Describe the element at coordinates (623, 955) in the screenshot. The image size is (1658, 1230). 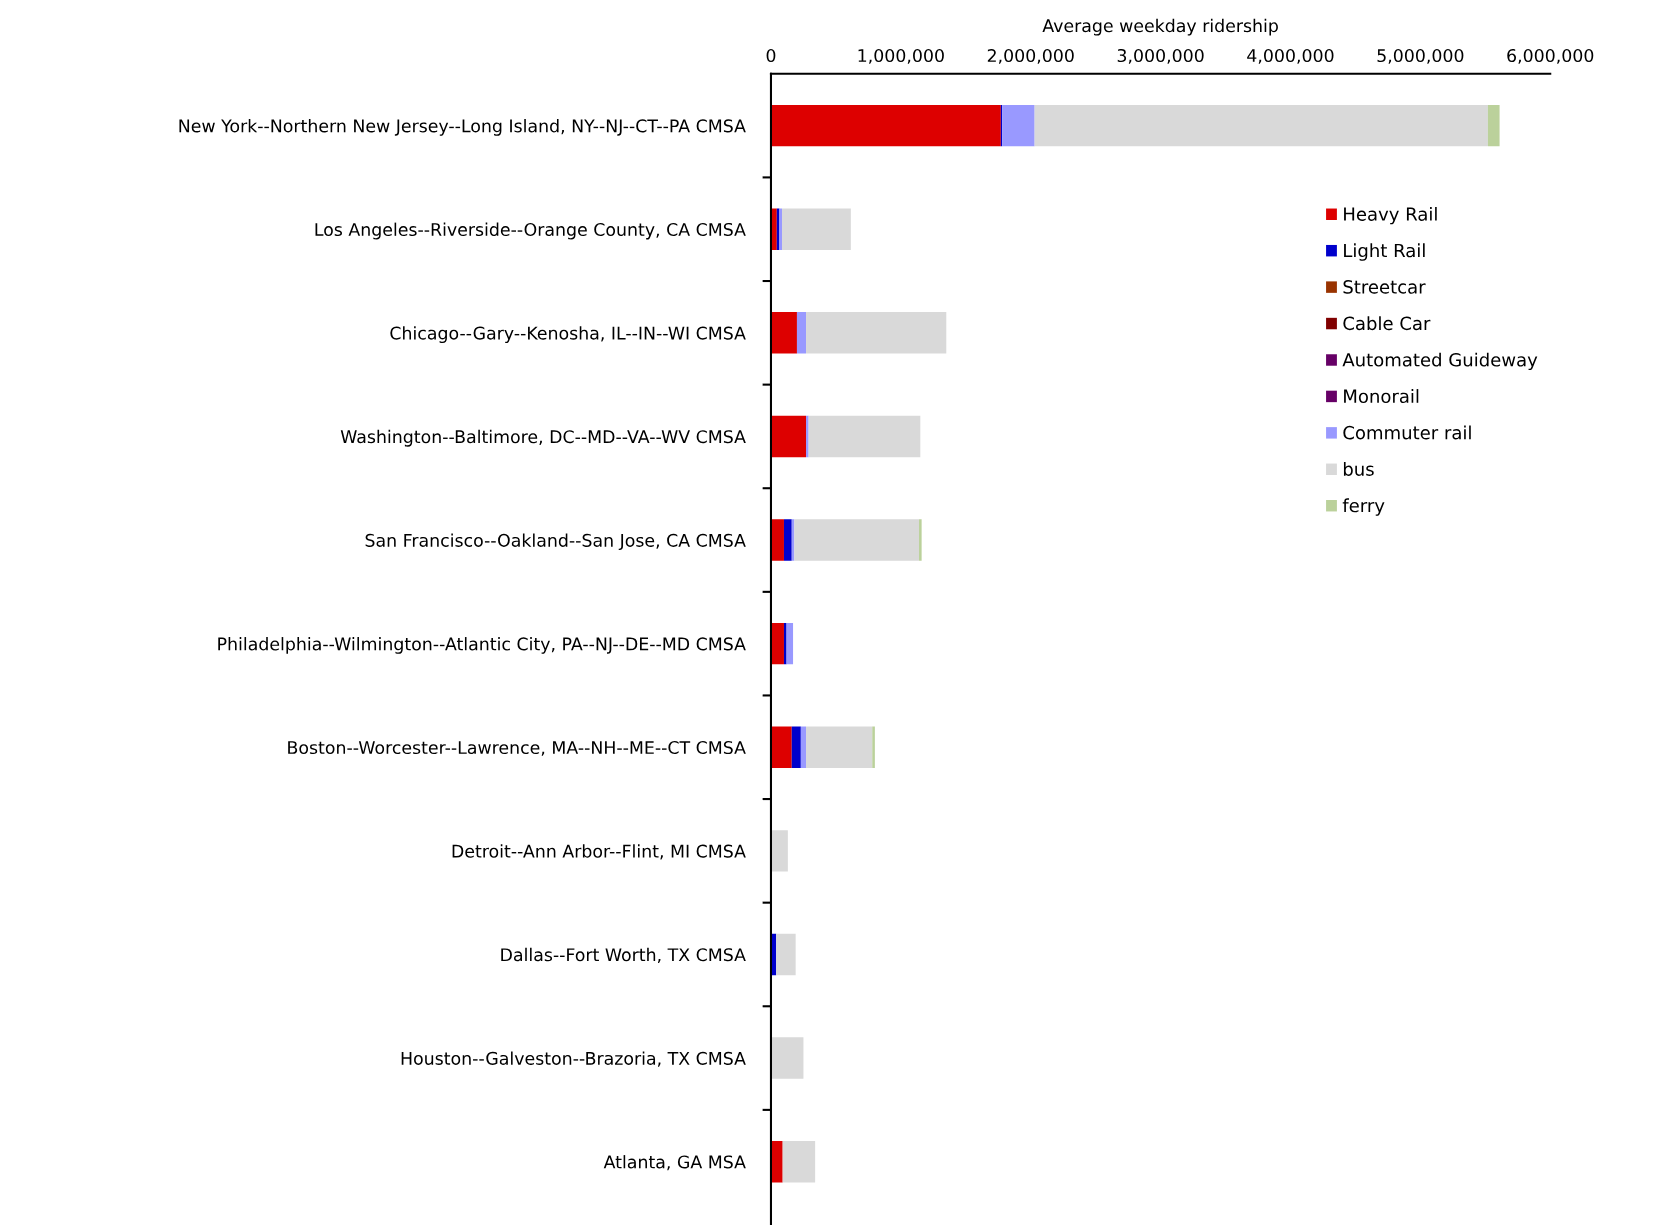
I see `y-tick-label: Dallas--Fort Worth, TX CMSA` at that location.